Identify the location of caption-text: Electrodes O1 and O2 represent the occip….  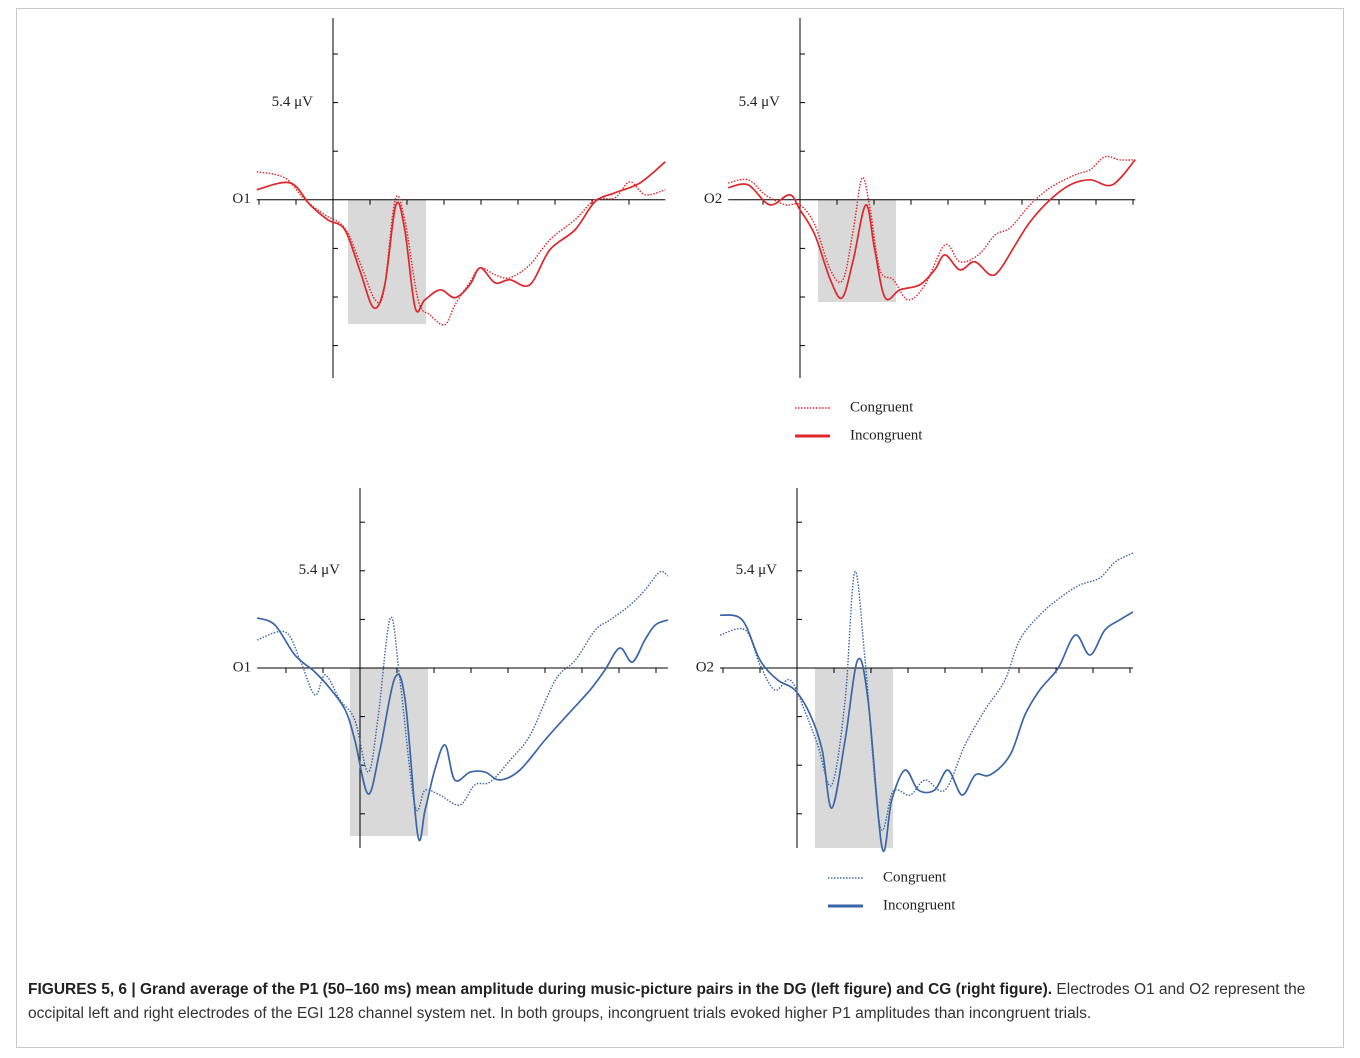
(667, 1001).